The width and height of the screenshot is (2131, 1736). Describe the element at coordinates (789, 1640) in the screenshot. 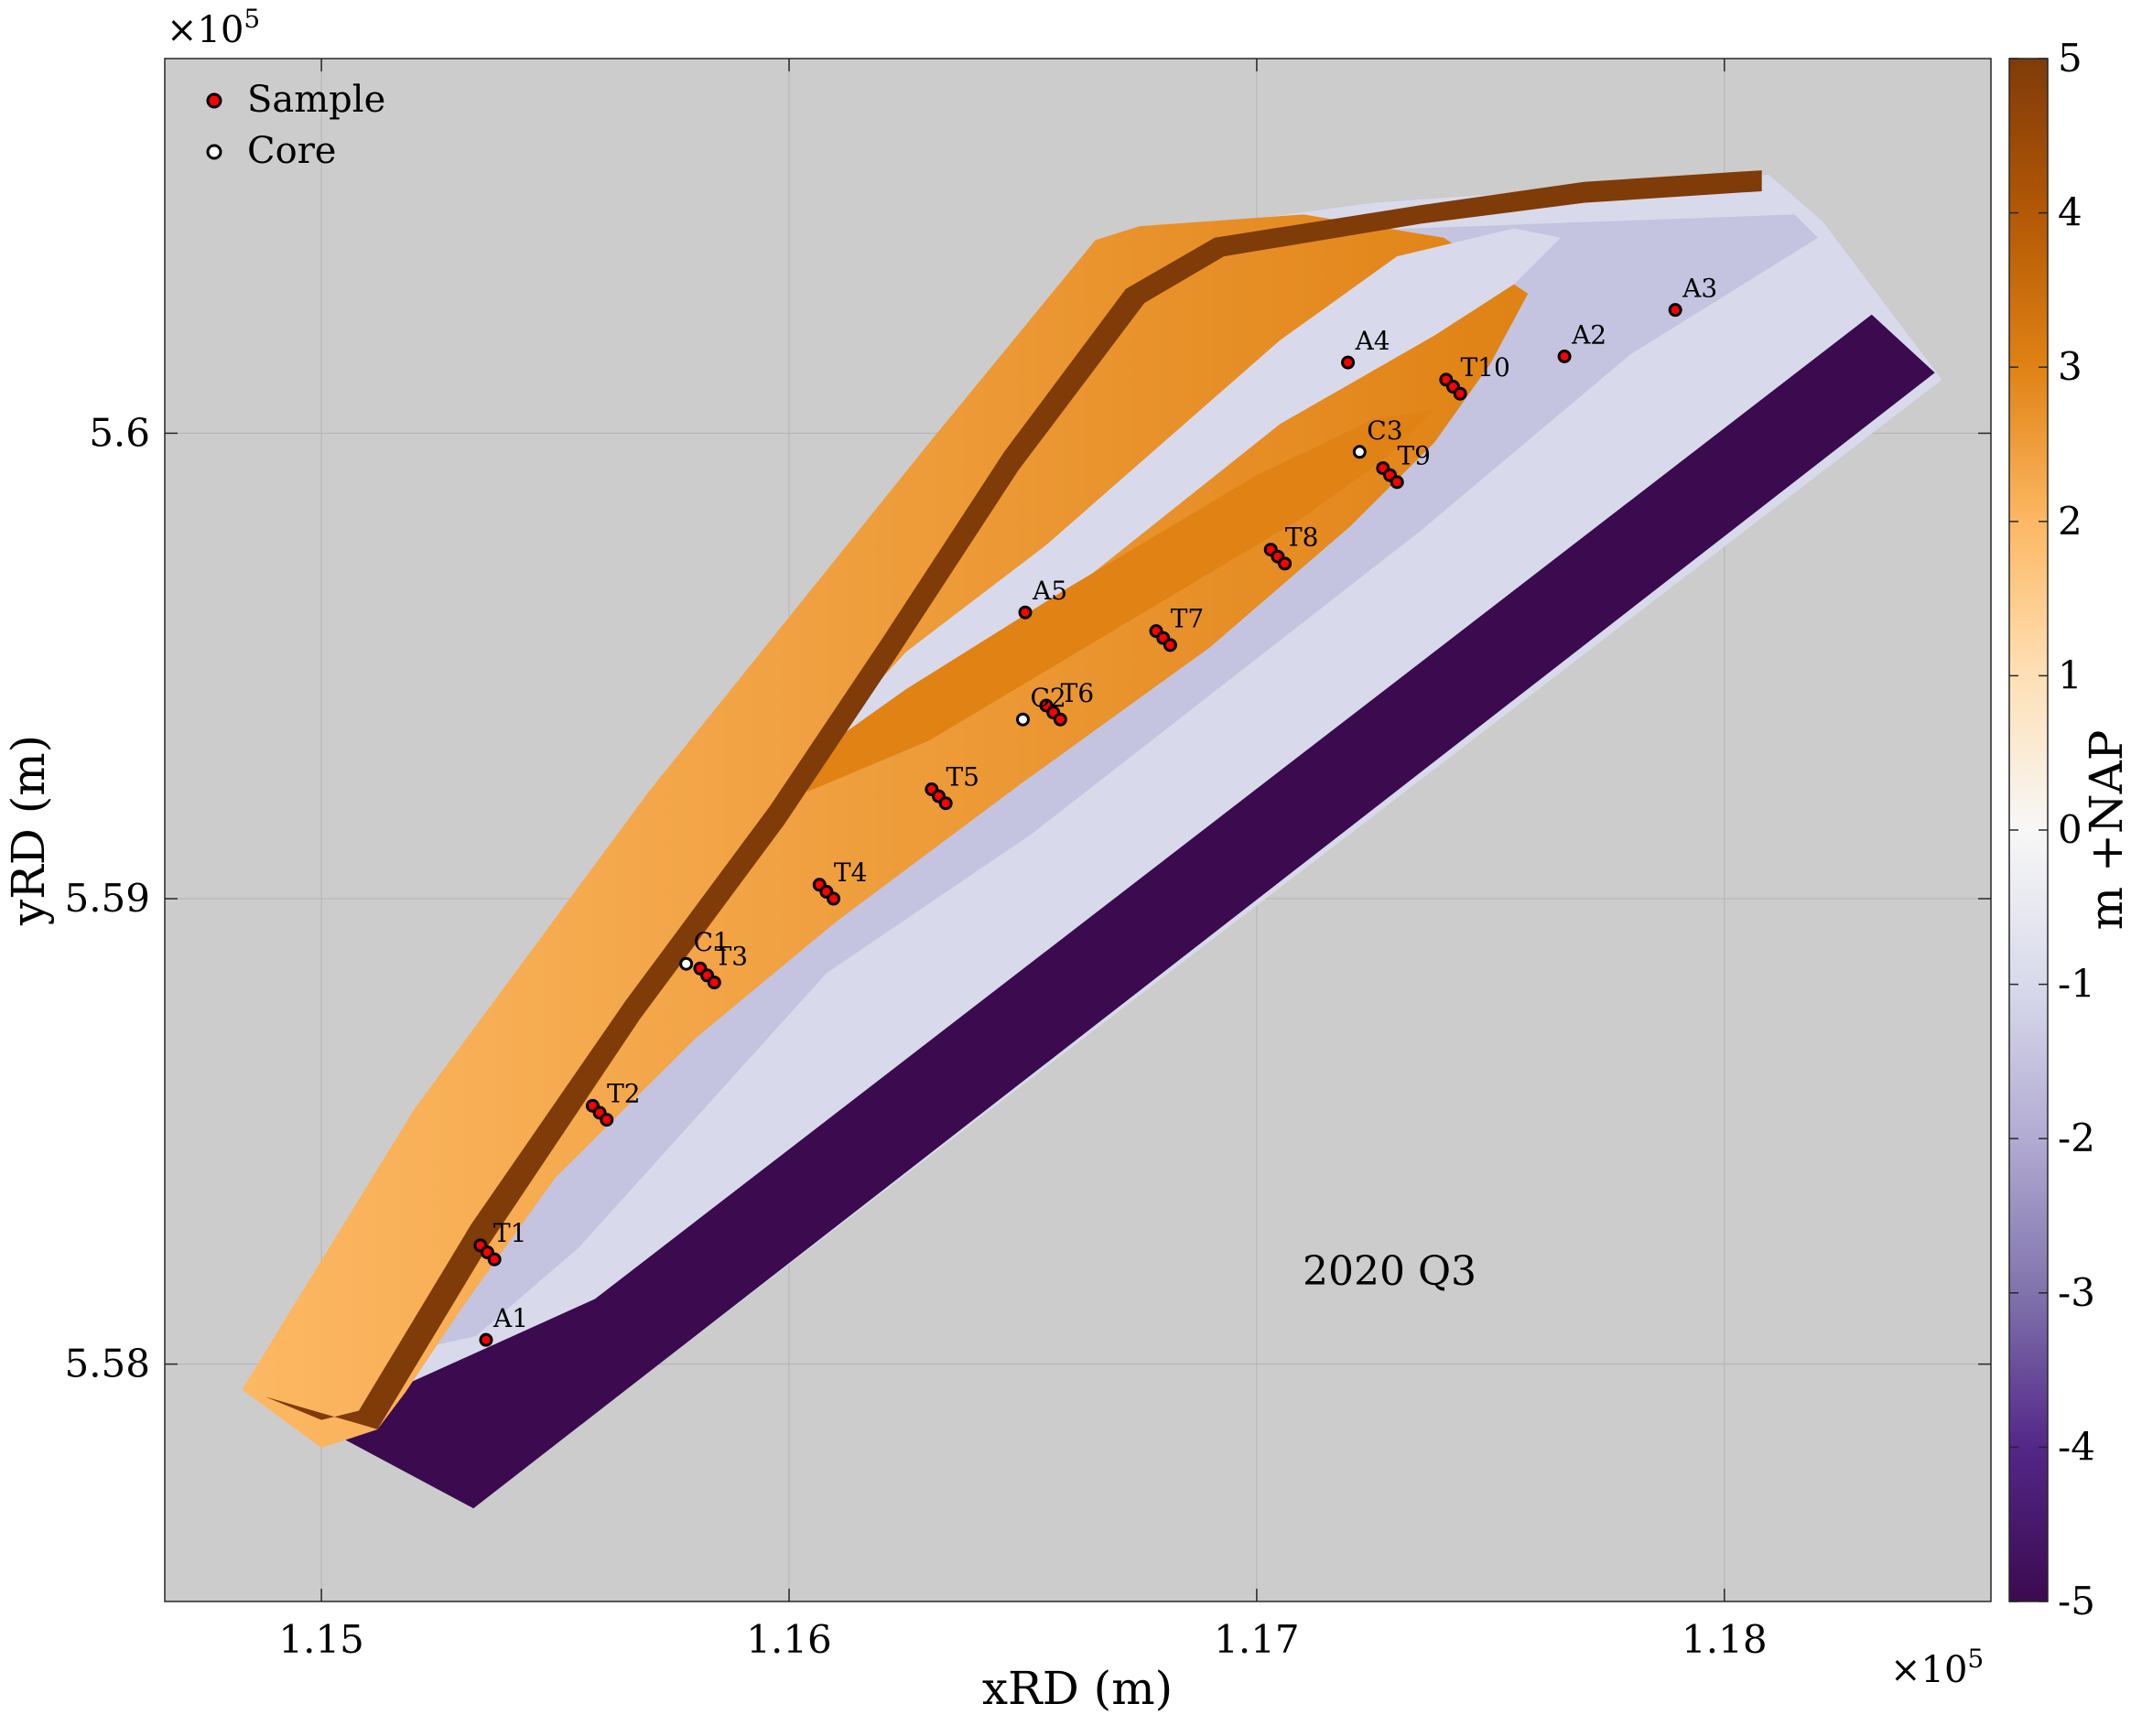

I see `x-tick-label: 1.16` at that location.